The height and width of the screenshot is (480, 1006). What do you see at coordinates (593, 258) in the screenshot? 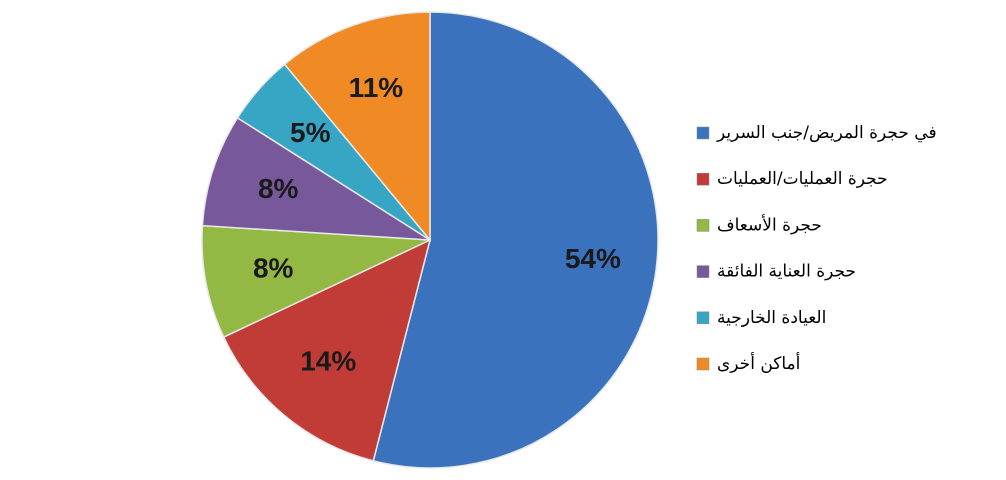
I see `data-label: 54%` at bounding box center [593, 258].